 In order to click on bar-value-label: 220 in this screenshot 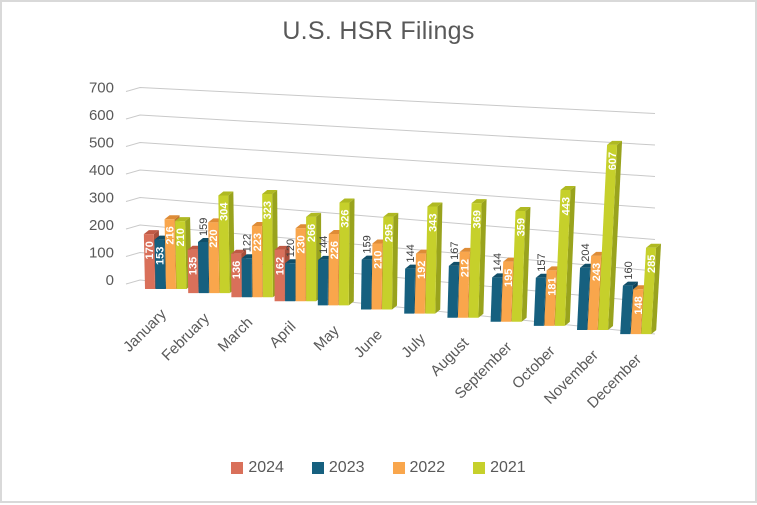, I will do `click(214, 238)`.